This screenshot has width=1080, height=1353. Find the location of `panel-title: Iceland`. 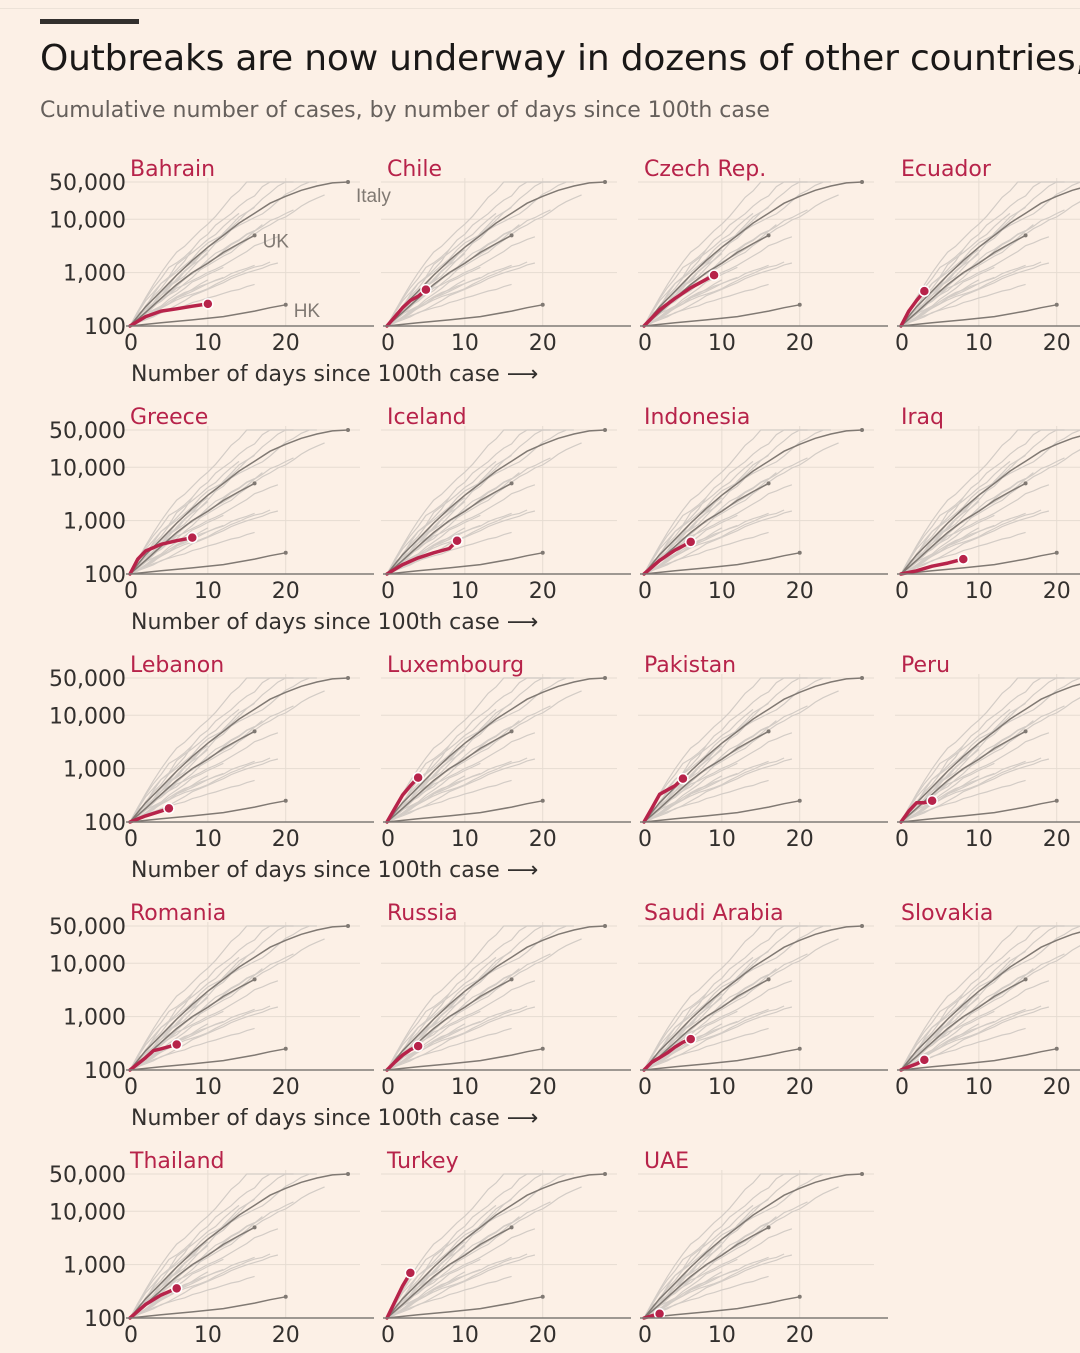

panel-title: Iceland is located at coordinates (427, 417).